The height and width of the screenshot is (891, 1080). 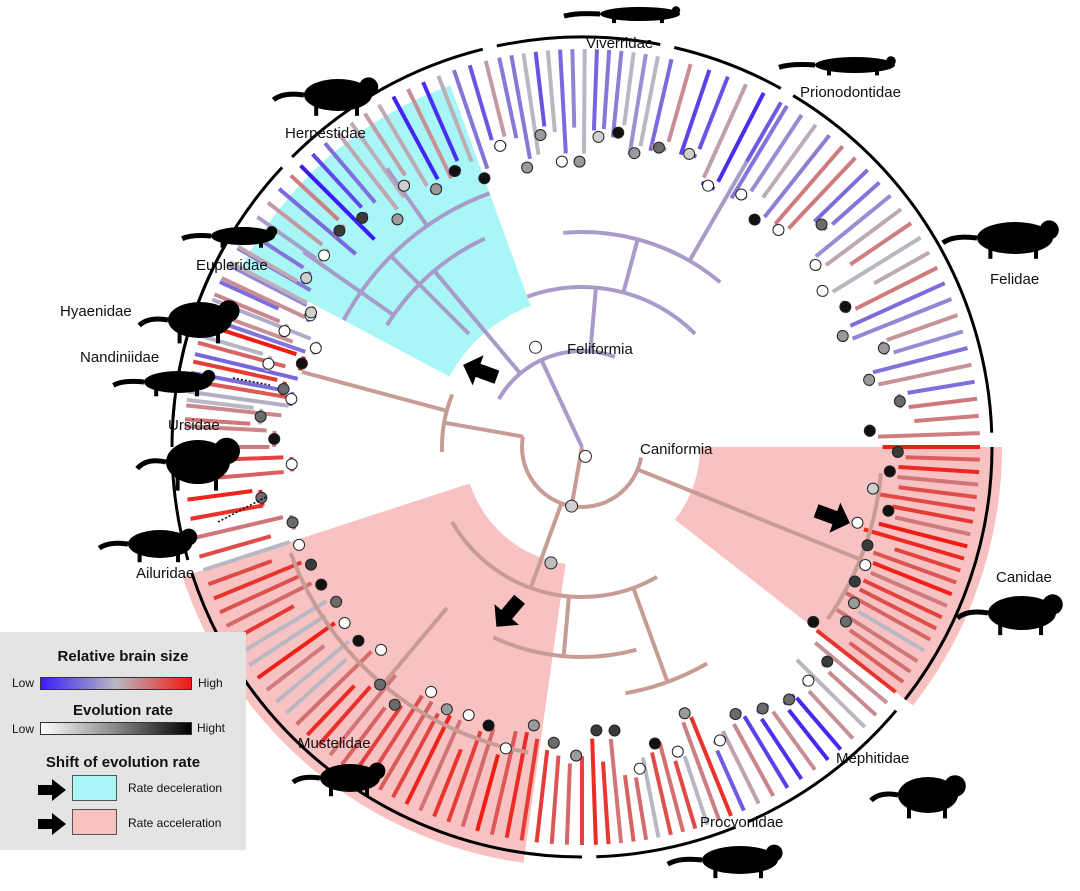 I want to click on legend-rate-title: Evolution rate, so click(x=122, y=710).